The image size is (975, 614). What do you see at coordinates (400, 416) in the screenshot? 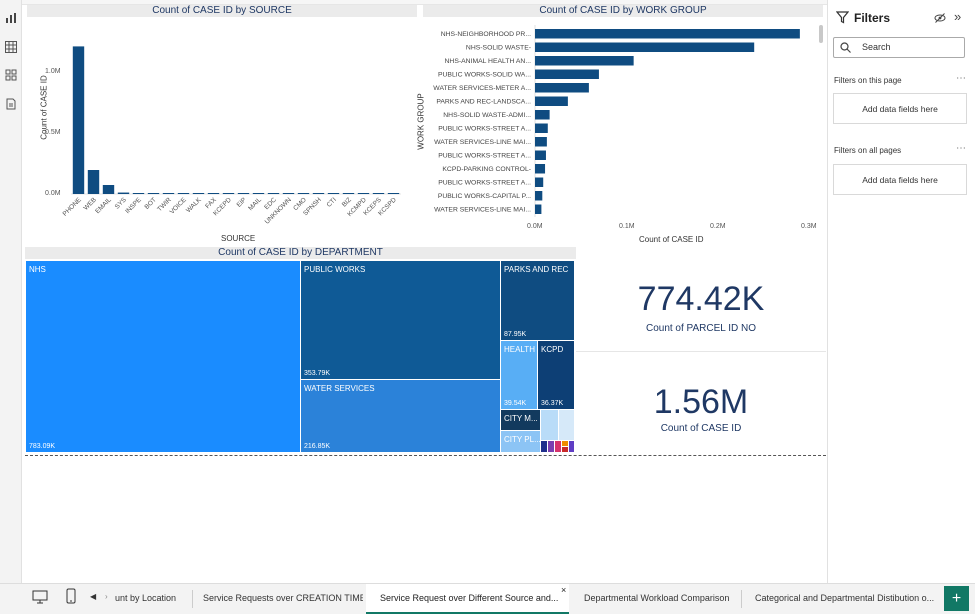
I see `treemap-tile-water-services: WATER SERVICES 216.85K` at bounding box center [400, 416].